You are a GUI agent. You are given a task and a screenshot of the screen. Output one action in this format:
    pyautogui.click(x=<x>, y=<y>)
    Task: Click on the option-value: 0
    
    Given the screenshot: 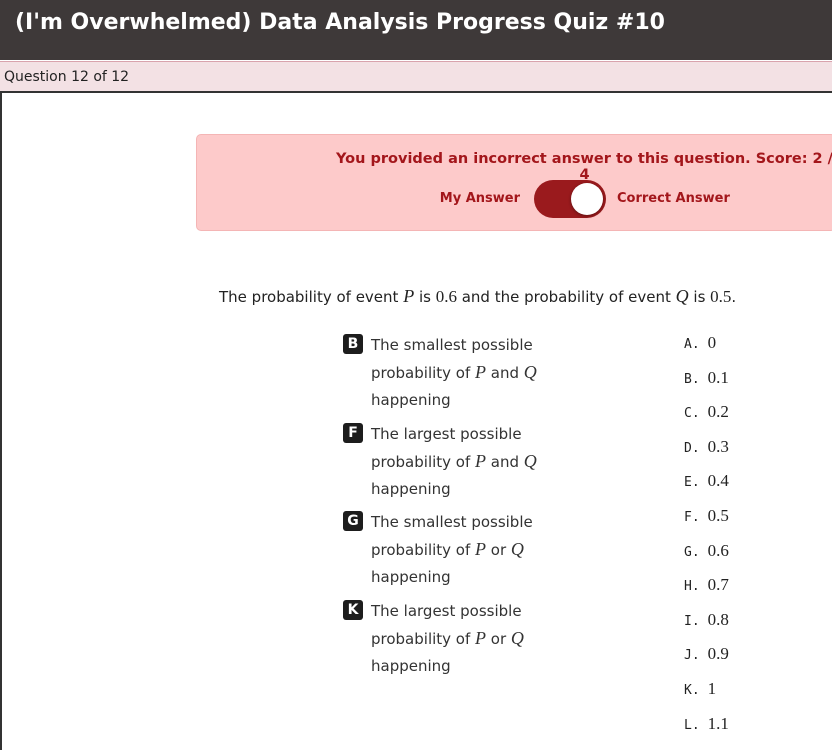 What is the action you would take?
    pyautogui.click(x=712, y=342)
    